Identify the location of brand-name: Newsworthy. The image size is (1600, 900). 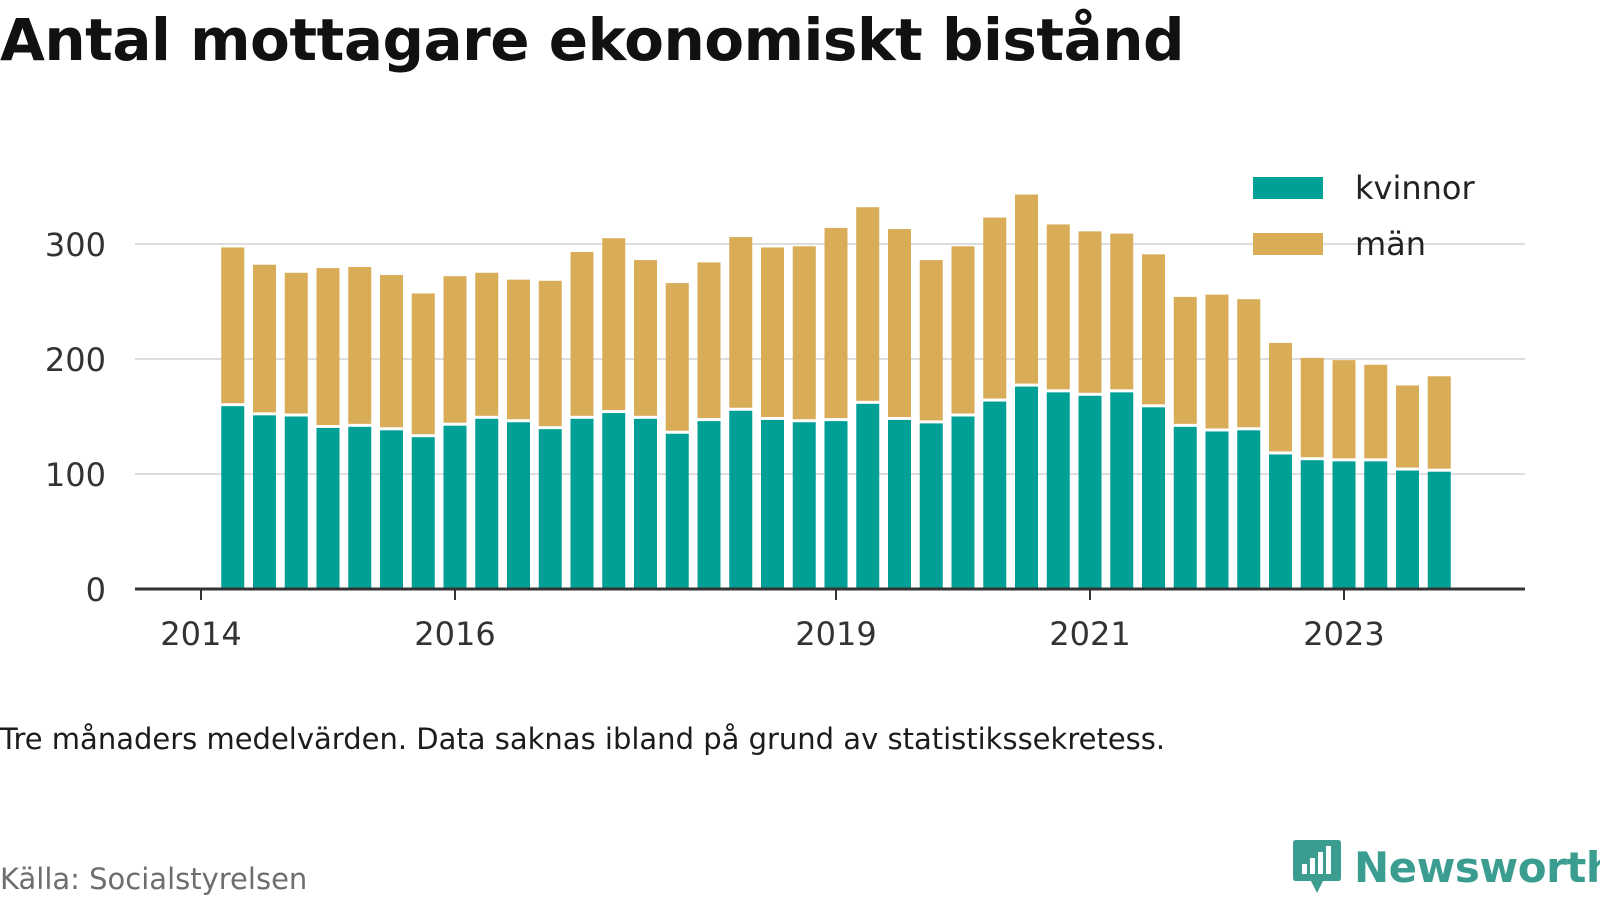
(1477, 867).